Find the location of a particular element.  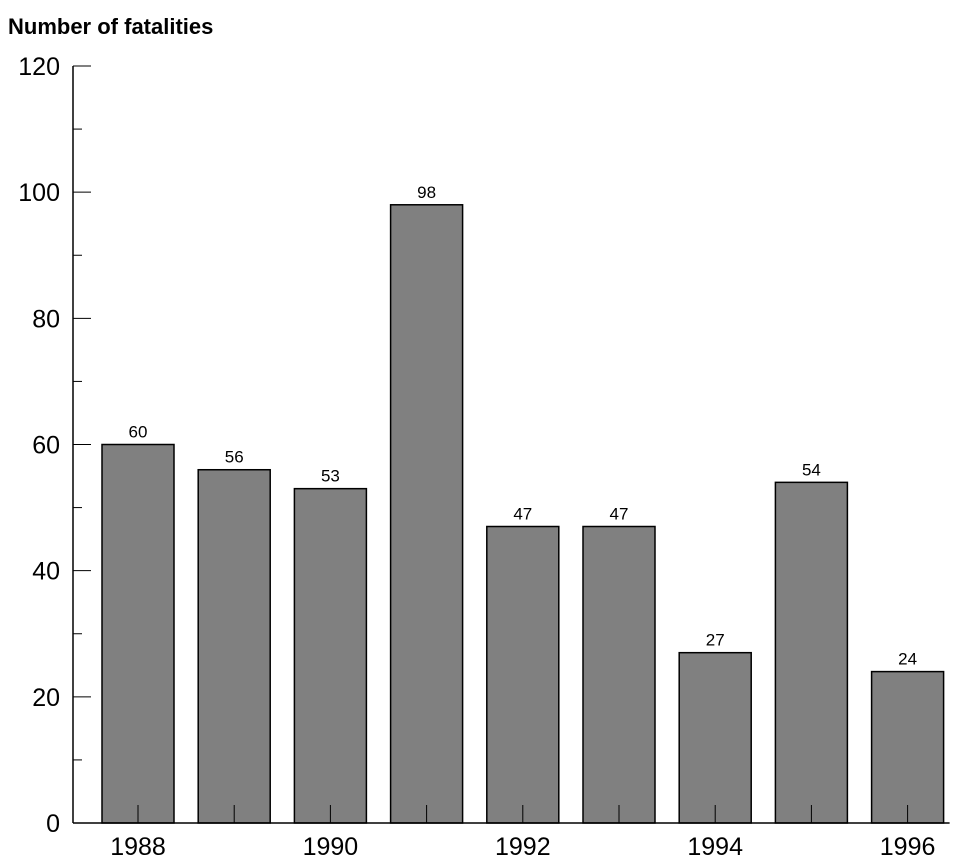

bar-1991 is located at coordinates (426, 514).